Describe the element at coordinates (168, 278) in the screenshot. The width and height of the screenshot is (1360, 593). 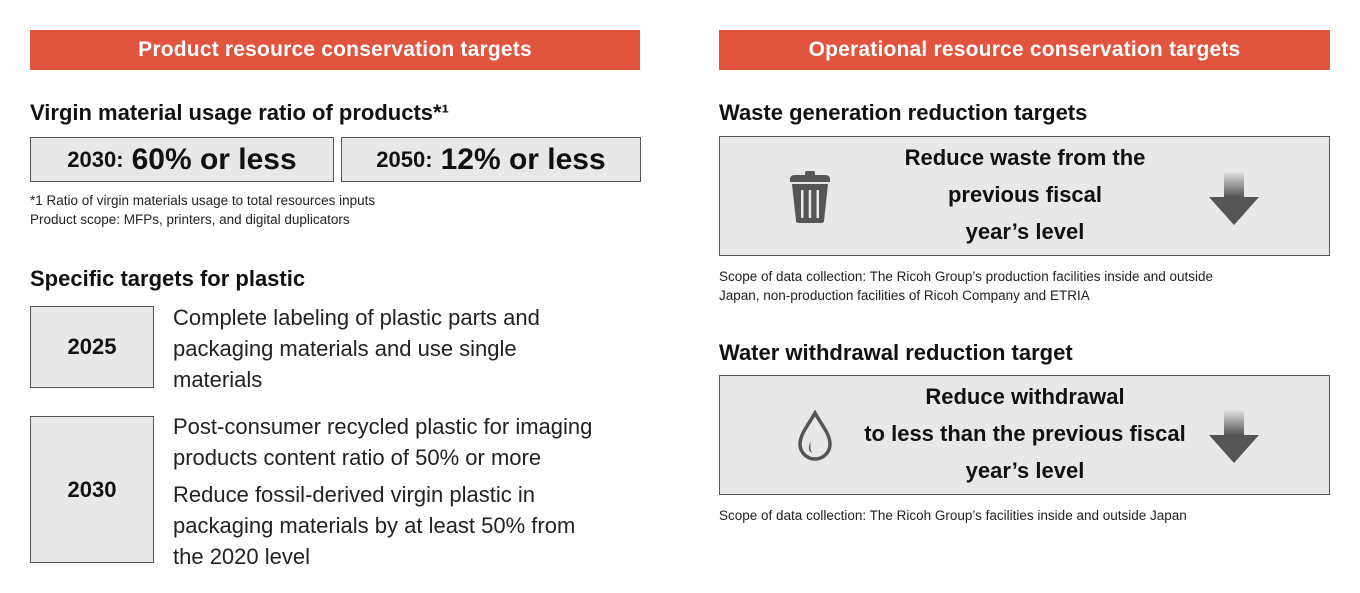
I see `plastic-heading: Specific targets for plastic` at that location.